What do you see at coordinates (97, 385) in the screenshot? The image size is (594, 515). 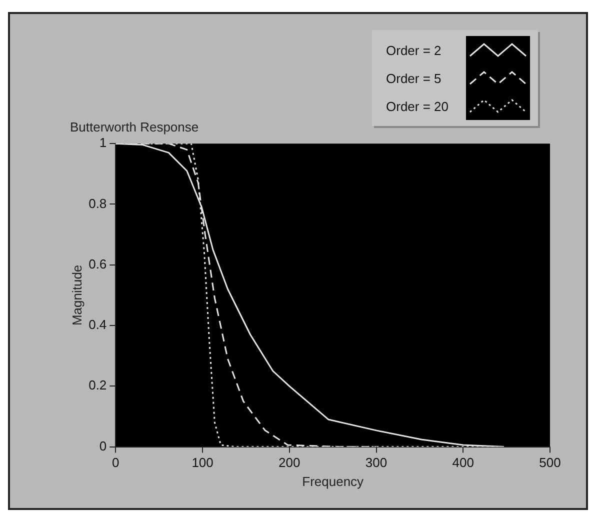 I see `y-tick-label: 0.2` at bounding box center [97, 385].